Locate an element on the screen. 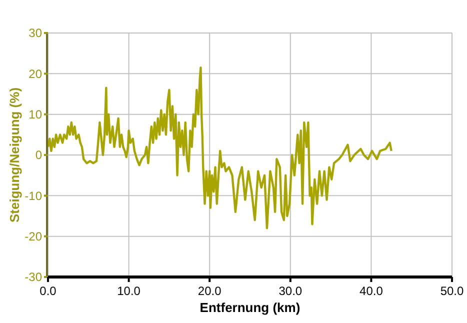 This screenshot has height=323, width=467. x-tick-label: 0.0 is located at coordinates (48, 291).